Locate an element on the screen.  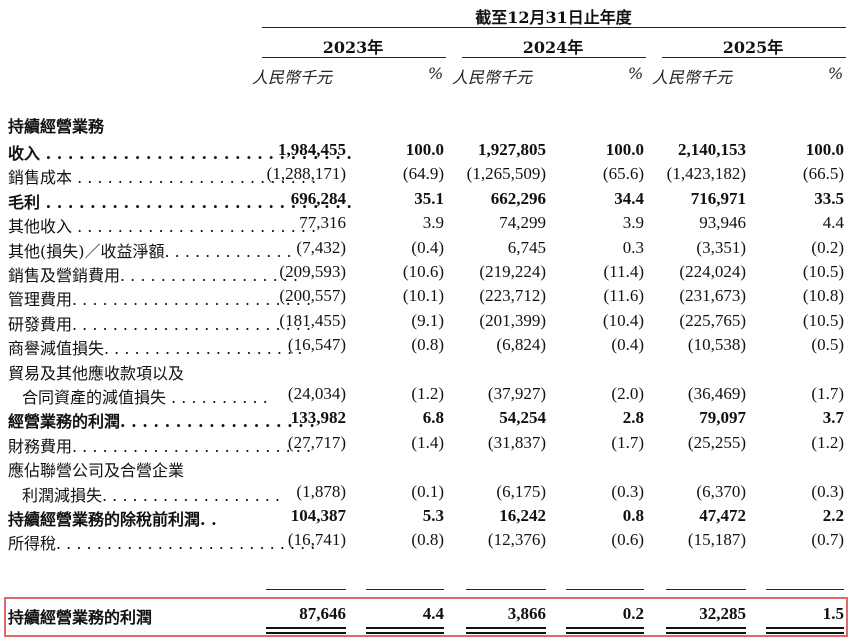
cell-2024-pct: (0.6) is located at coordinates (627, 539).